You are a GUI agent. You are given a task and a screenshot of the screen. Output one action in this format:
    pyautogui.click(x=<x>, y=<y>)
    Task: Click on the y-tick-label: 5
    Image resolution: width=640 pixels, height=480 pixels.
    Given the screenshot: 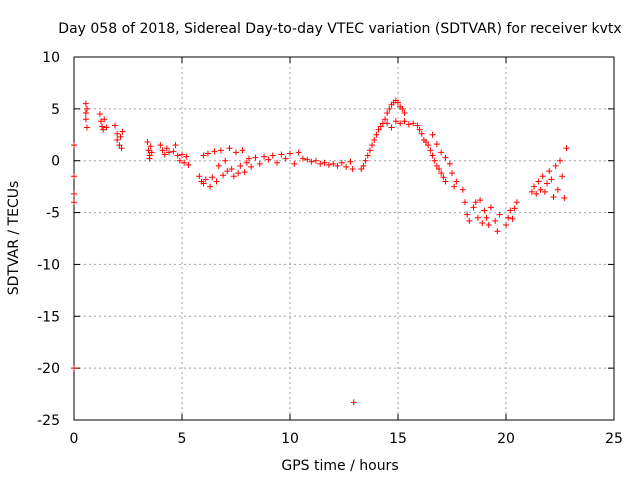 What is the action you would take?
    pyautogui.click(x=55, y=110)
    